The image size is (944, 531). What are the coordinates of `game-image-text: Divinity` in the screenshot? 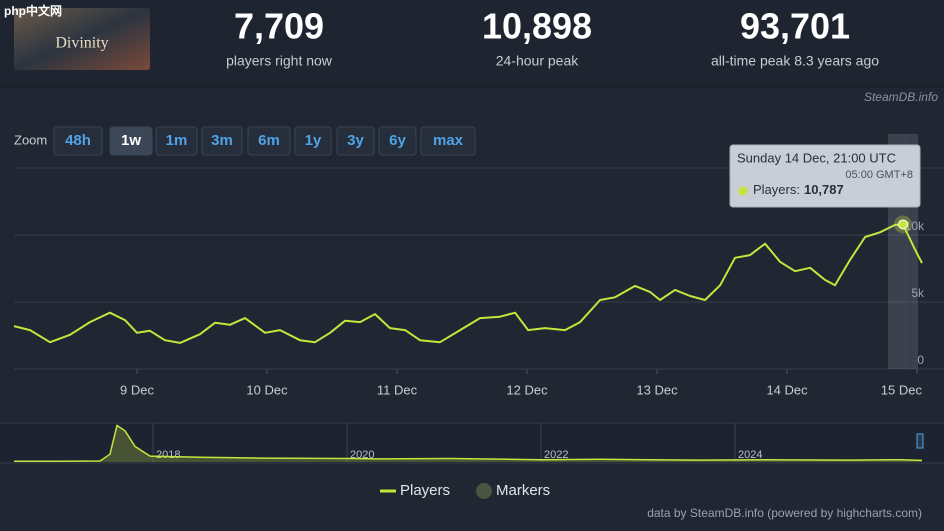 It's located at (81, 43).